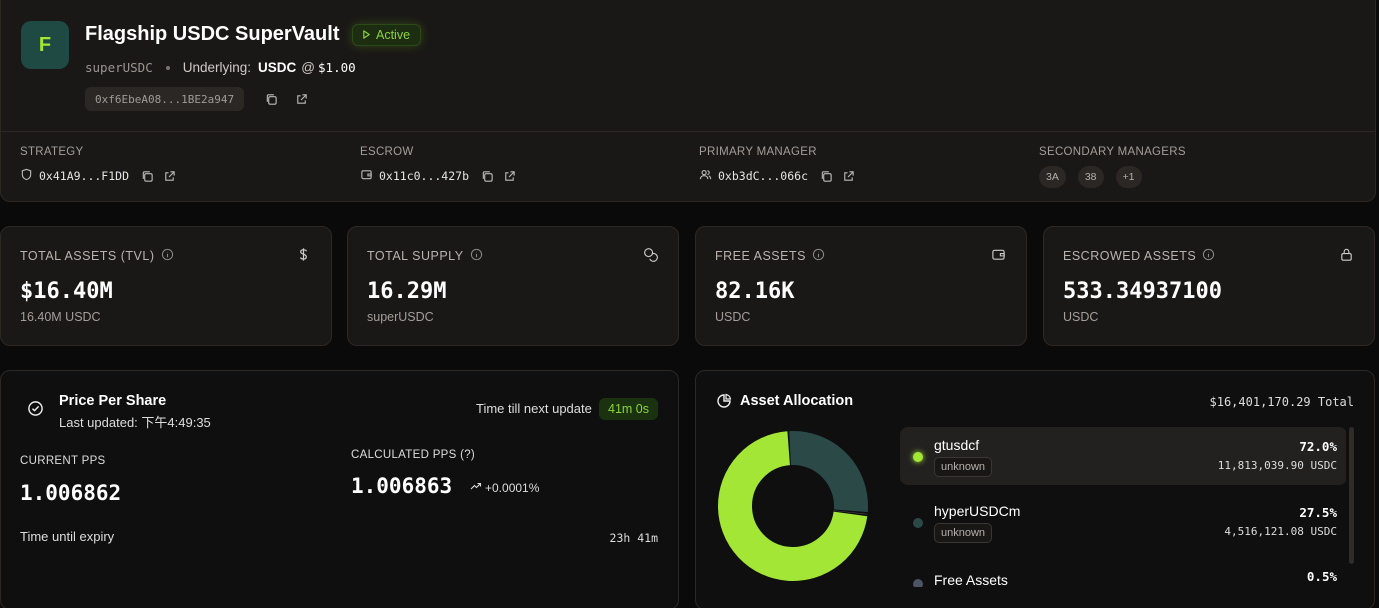 The height and width of the screenshot is (608, 1379). What do you see at coordinates (413, 455) in the screenshot?
I see `calculated-pps-label: CALCULATED PPS (?)` at bounding box center [413, 455].